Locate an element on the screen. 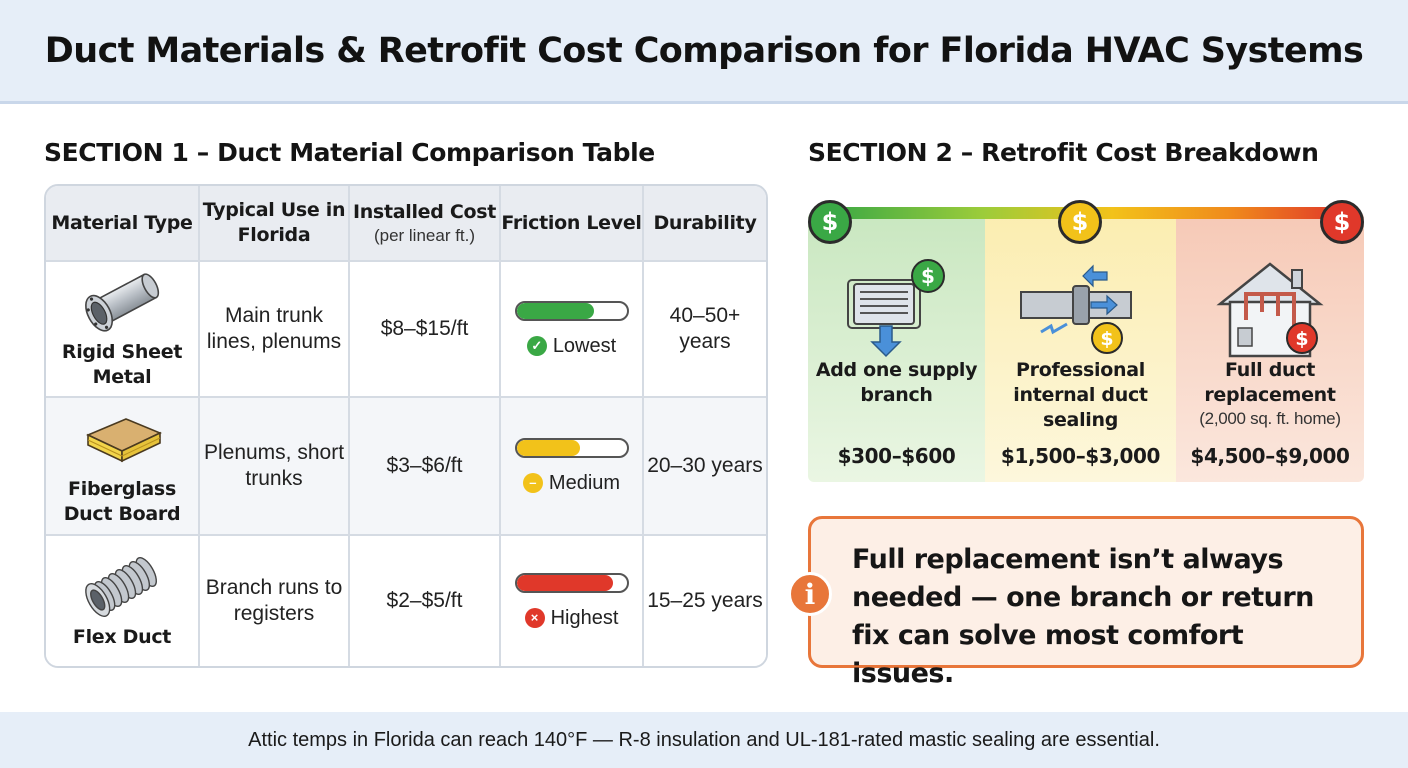 This screenshot has height=768, width=1408. friction-label: × Highest is located at coordinates (571, 618).